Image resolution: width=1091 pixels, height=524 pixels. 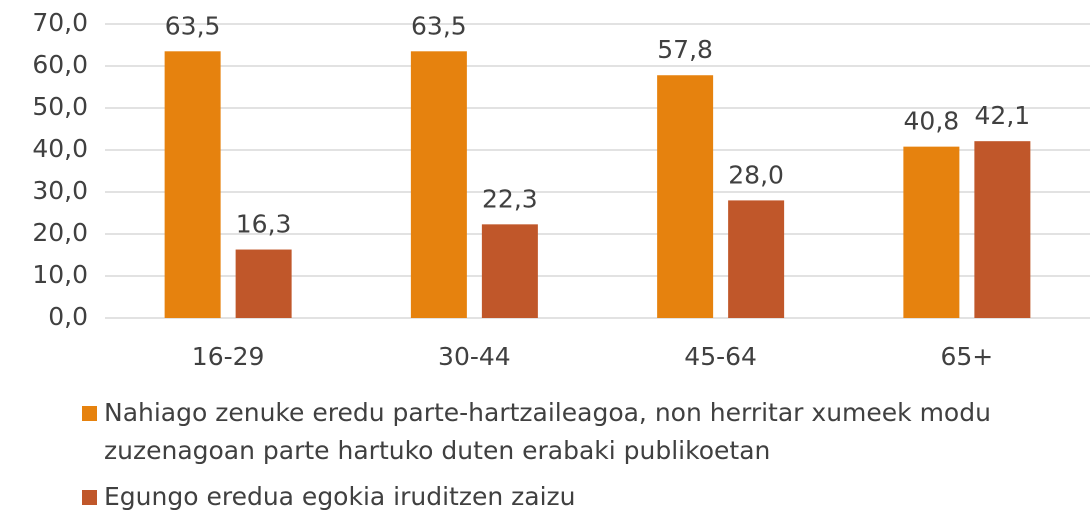 I want to click on x-tick-label: 45-64, so click(x=720, y=356).